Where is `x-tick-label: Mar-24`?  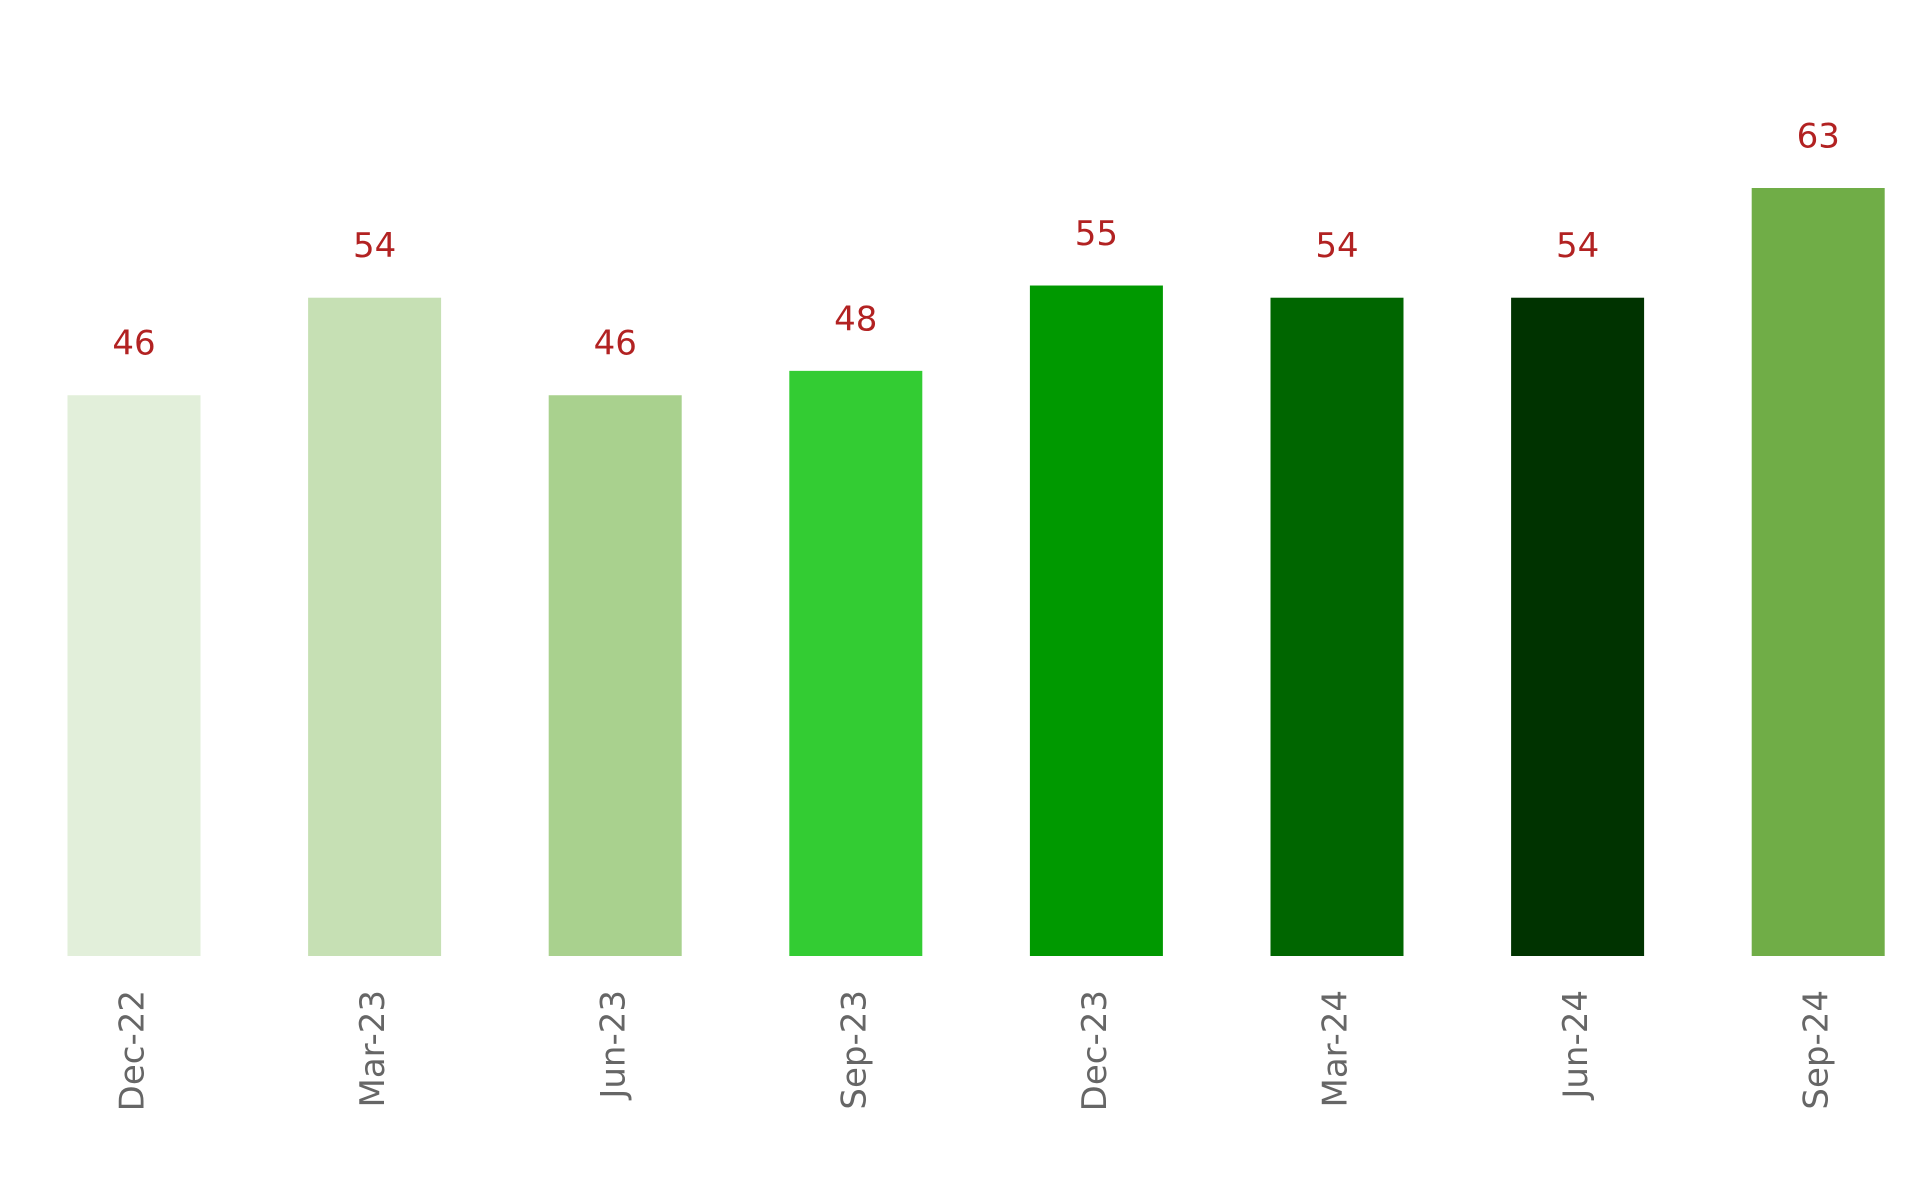 x-tick-label: Mar-24 is located at coordinates (1336, 1049).